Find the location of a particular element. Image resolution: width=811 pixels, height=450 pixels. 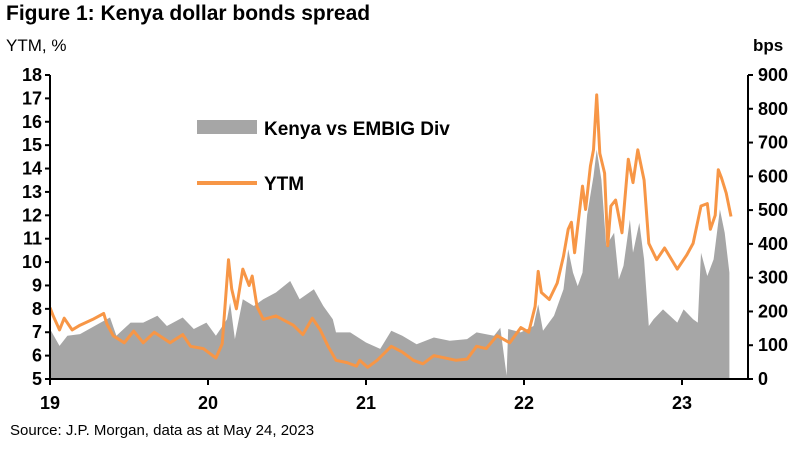

right-tick-label: 100 is located at coordinates (773, 345).